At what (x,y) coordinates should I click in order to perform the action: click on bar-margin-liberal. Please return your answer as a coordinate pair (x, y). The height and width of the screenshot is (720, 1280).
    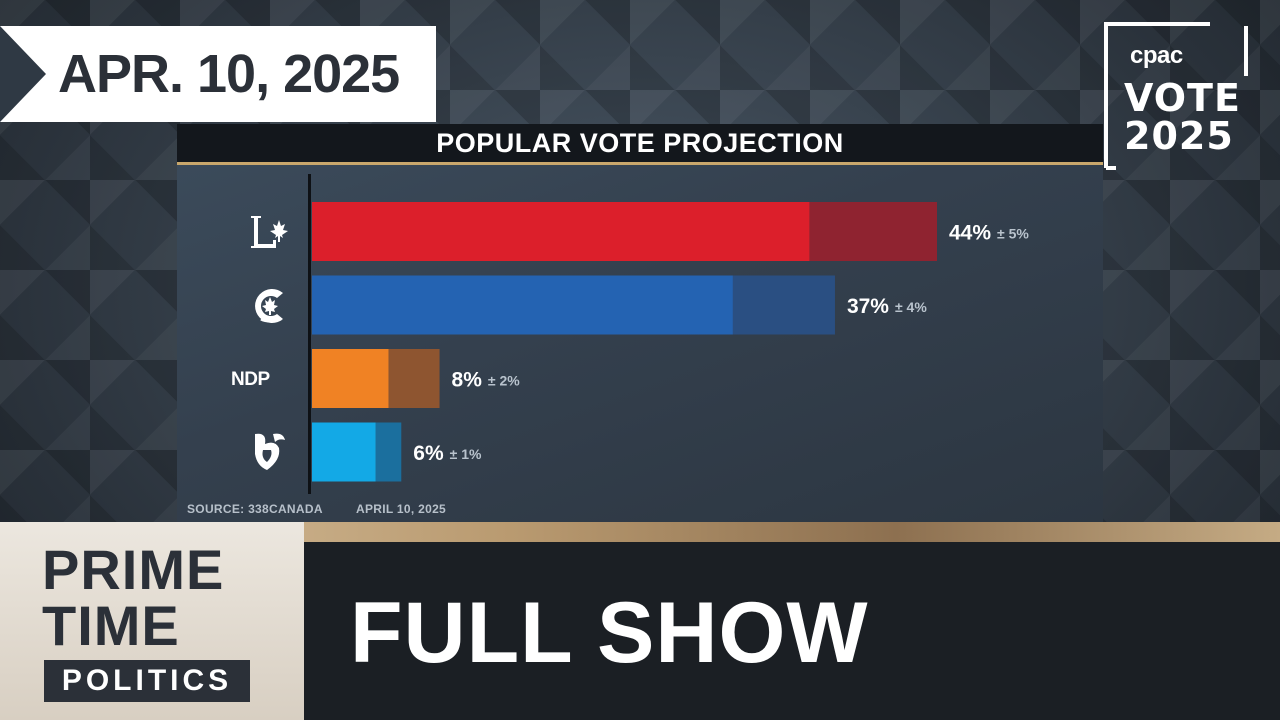
    Looking at the image, I should click on (873, 231).